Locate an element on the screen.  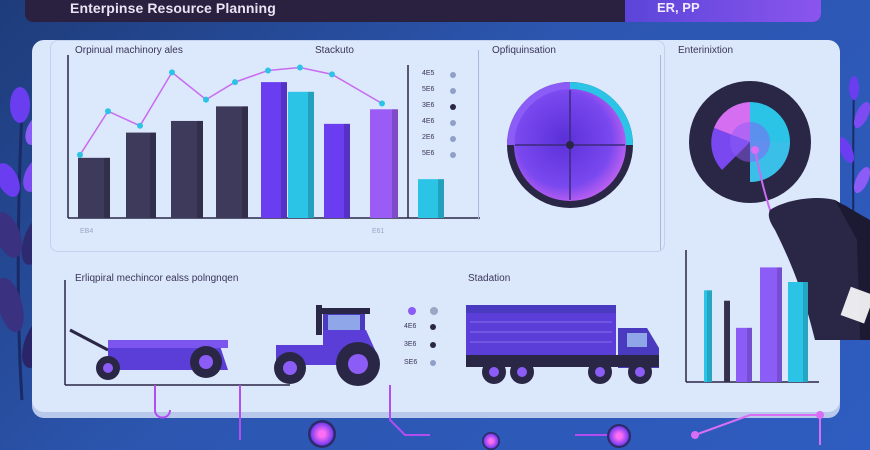
legend-label: SE6 is located at coordinates (411, 362).